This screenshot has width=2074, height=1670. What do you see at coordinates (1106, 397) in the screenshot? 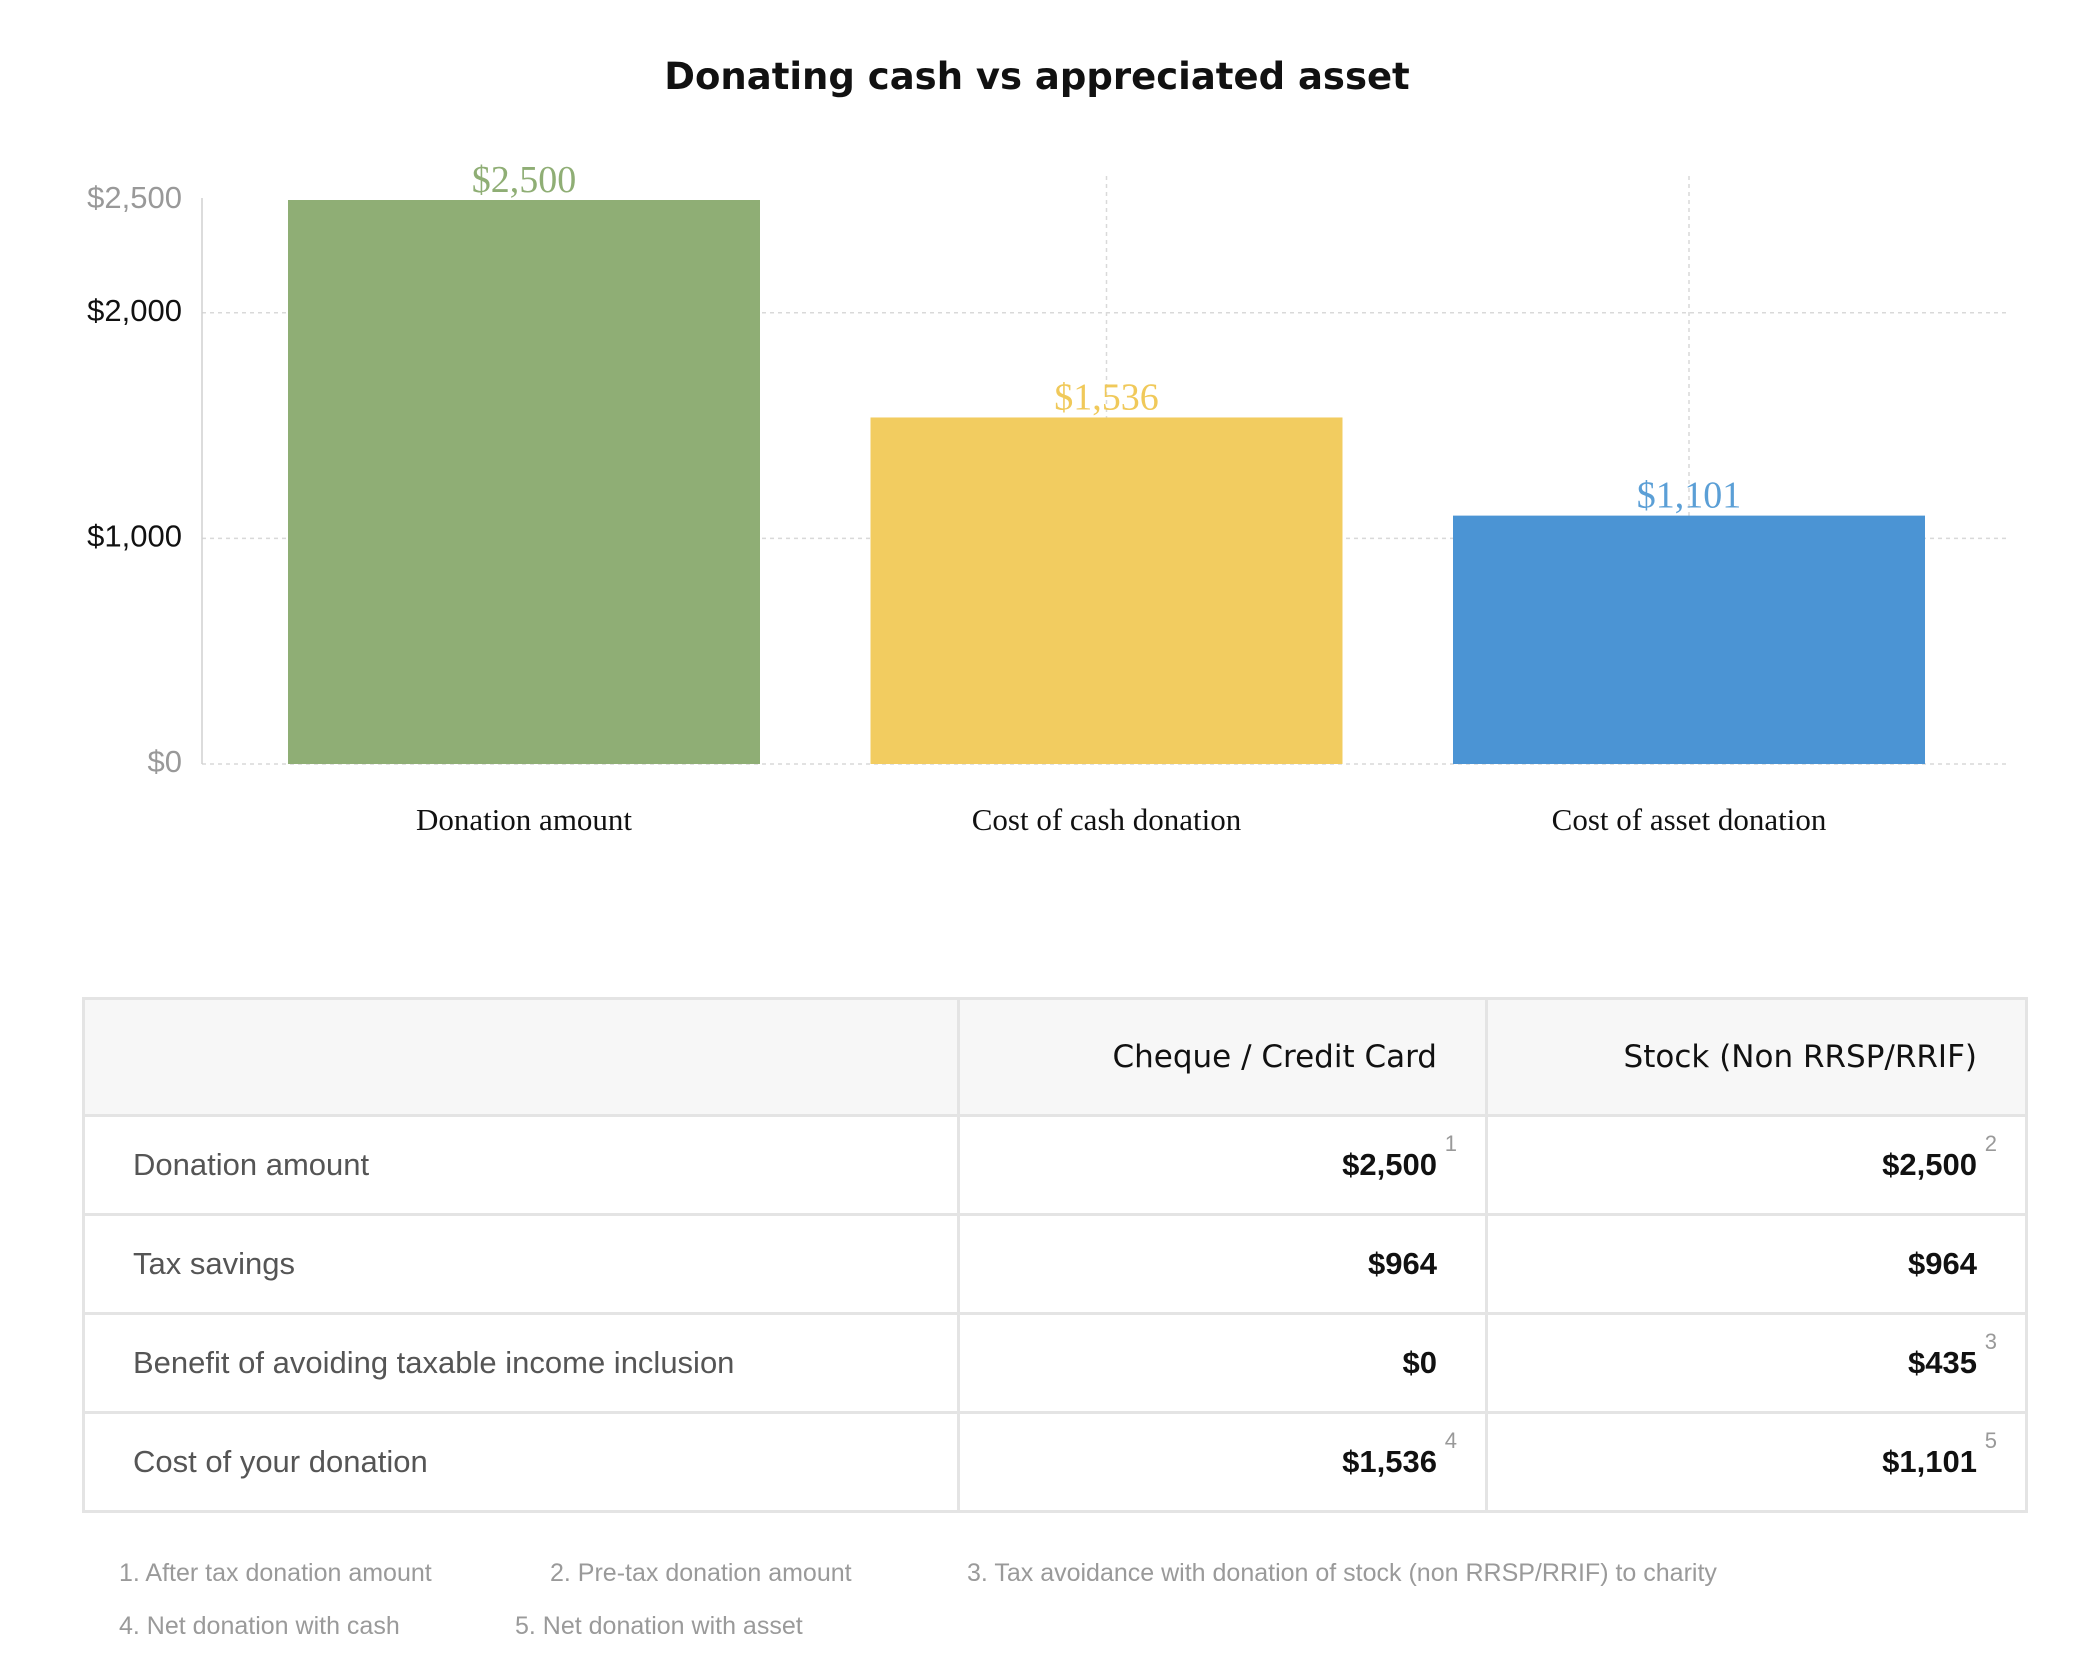
I see `bar-value-label: $1,536` at bounding box center [1106, 397].